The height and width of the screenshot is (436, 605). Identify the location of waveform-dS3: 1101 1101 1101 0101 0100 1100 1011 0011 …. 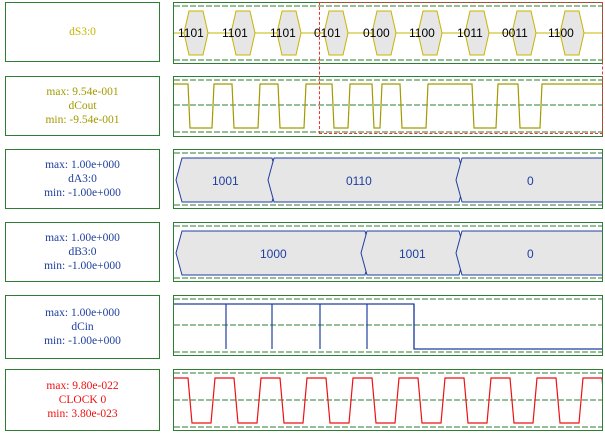
(388, 33).